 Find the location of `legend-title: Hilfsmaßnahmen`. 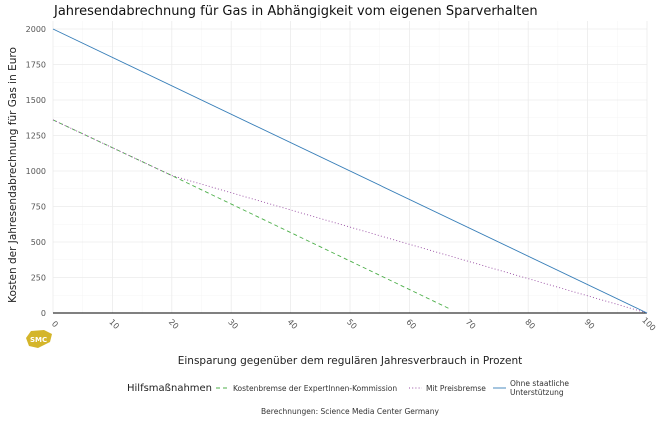

legend-title: Hilfsmaßnahmen is located at coordinates (169, 388).